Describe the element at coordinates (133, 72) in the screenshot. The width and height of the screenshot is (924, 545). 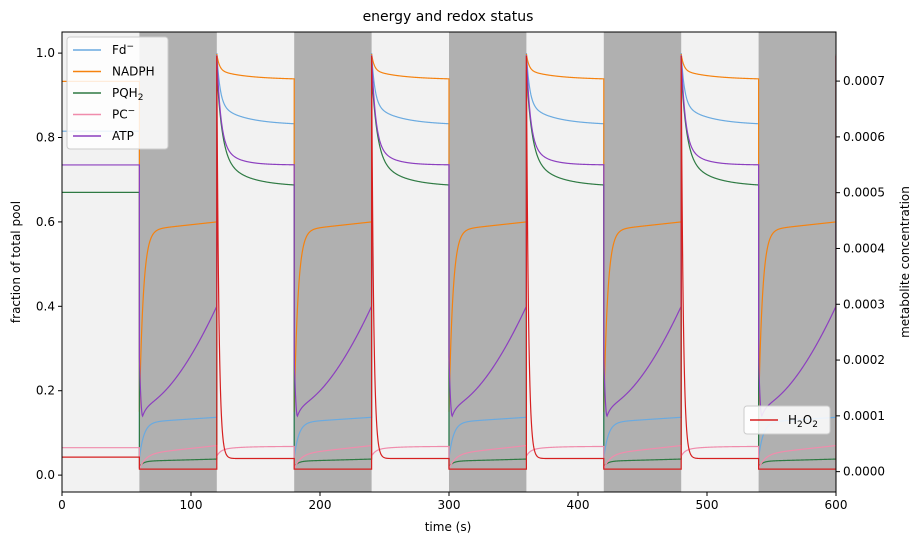
I see `legend-label: NADPH` at that location.